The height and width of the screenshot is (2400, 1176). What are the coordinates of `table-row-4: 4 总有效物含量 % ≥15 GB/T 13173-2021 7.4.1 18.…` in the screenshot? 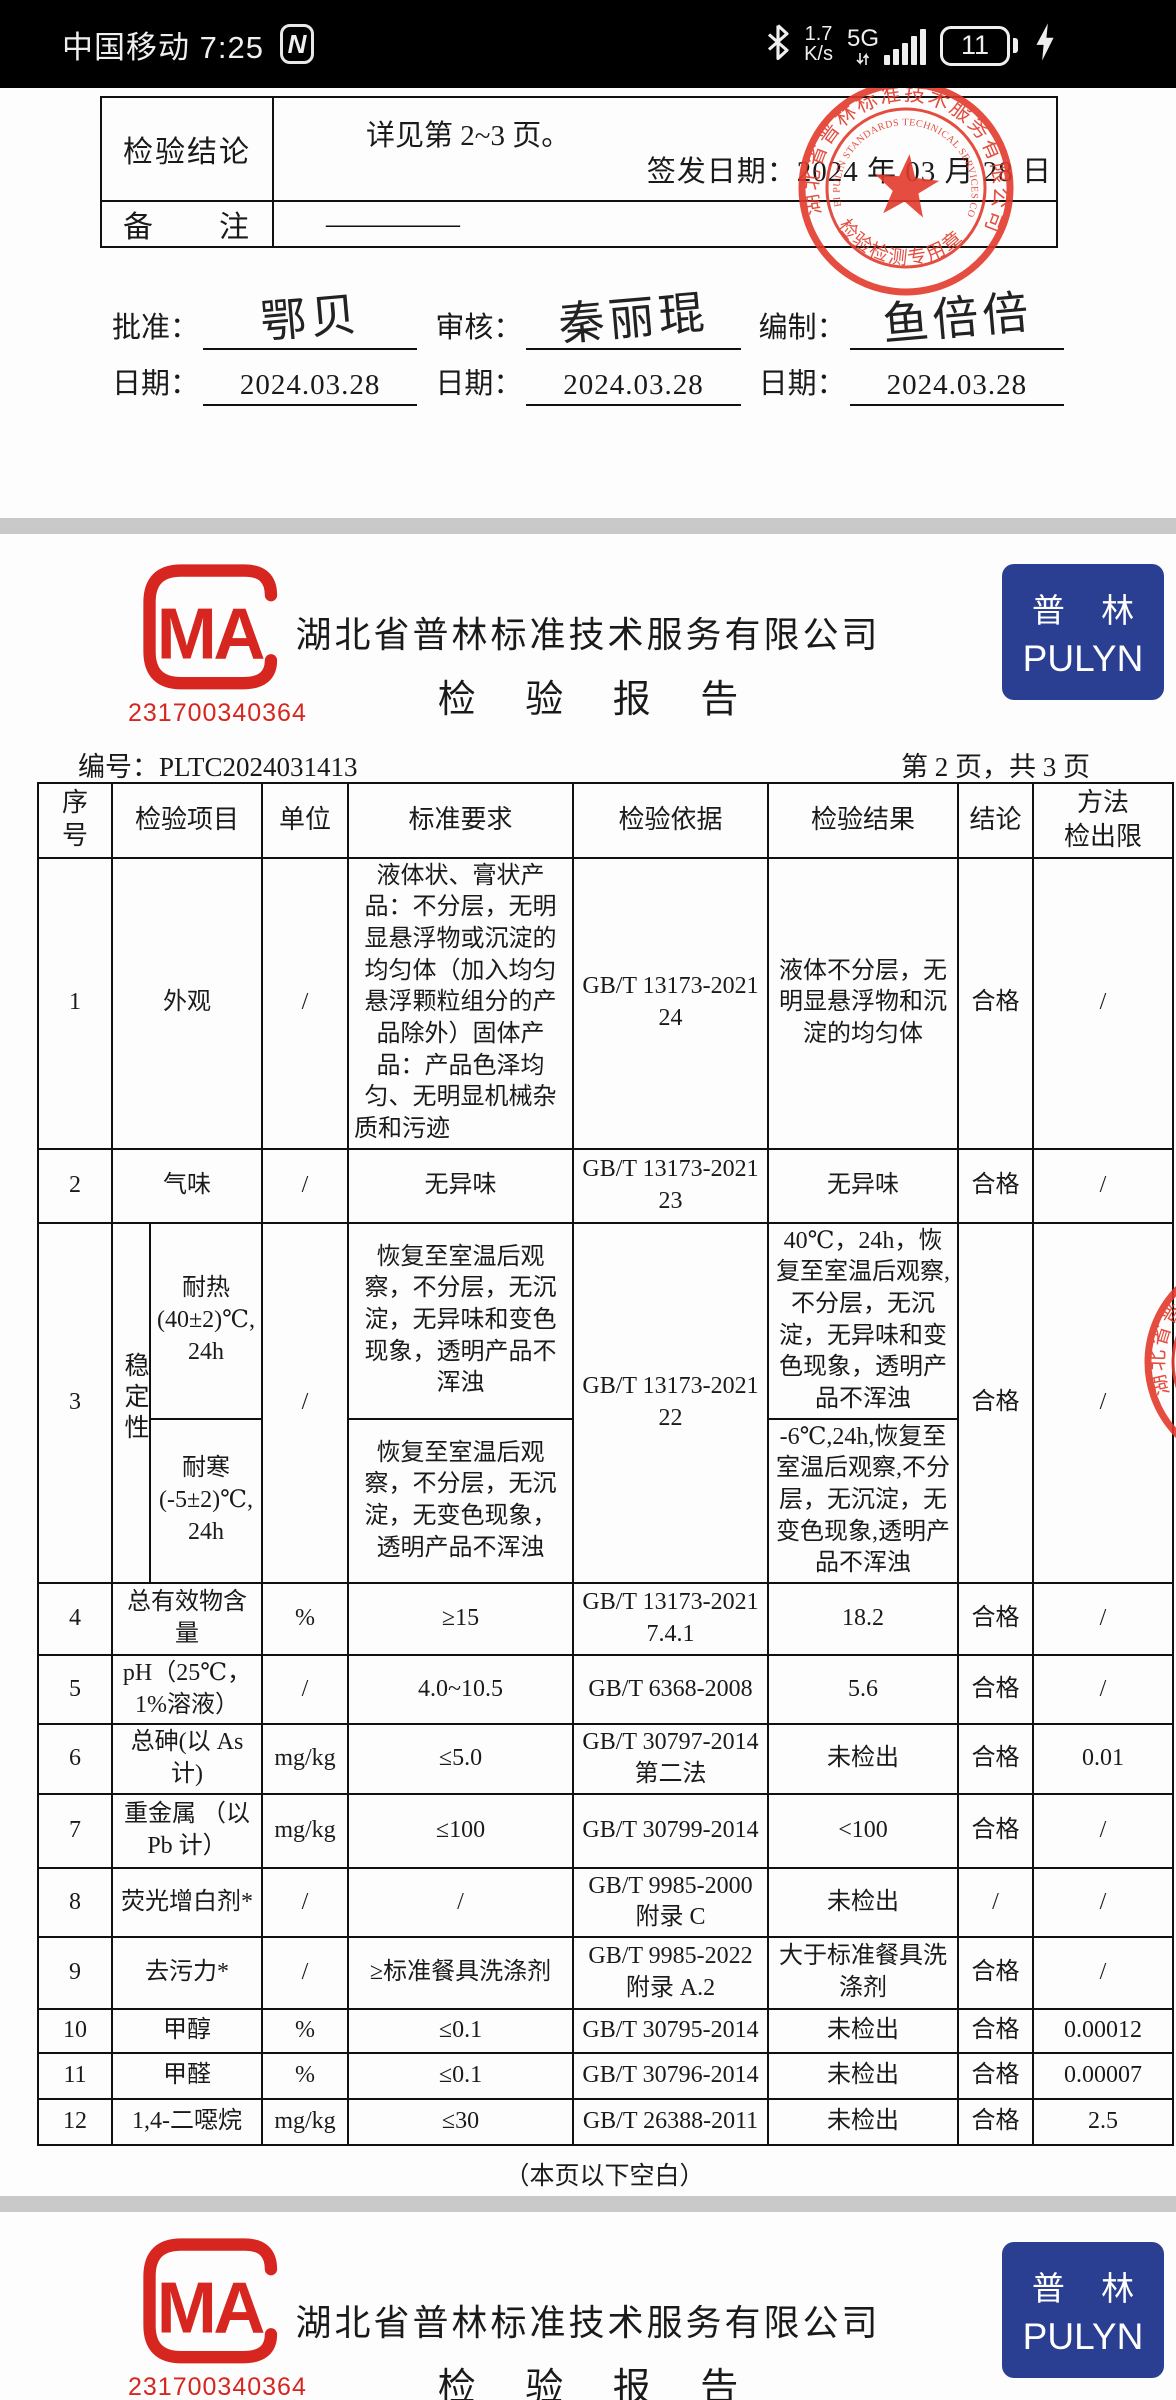 It's located at (606, 1619).